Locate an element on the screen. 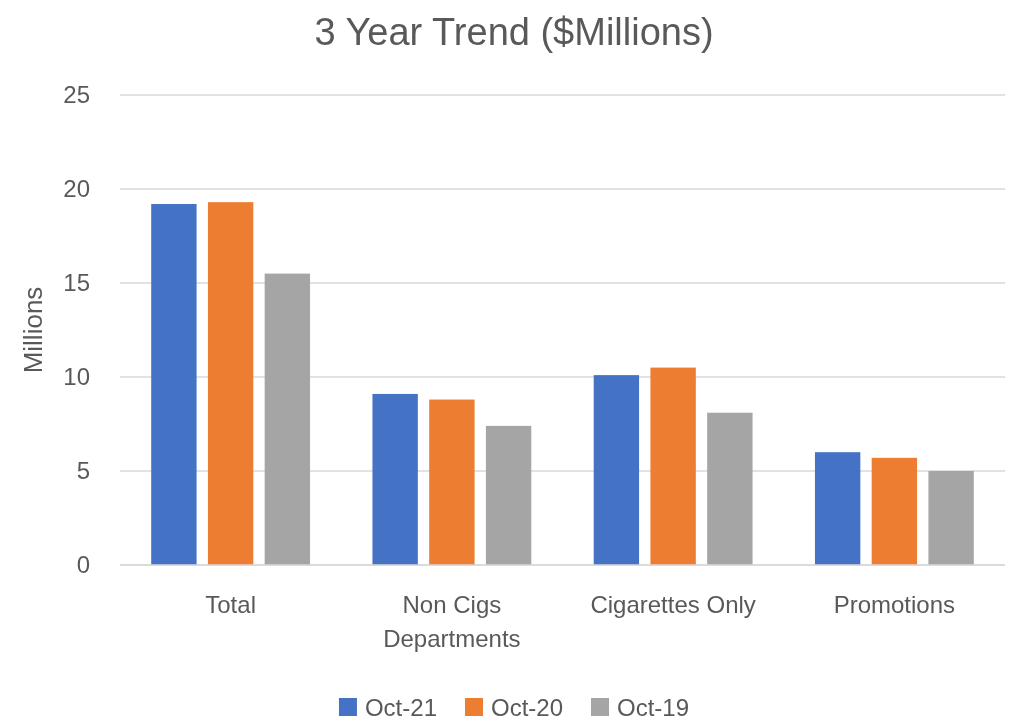 This screenshot has height=721, width=1018. y-tick-label: 10 is located at coordinates (76, 377).